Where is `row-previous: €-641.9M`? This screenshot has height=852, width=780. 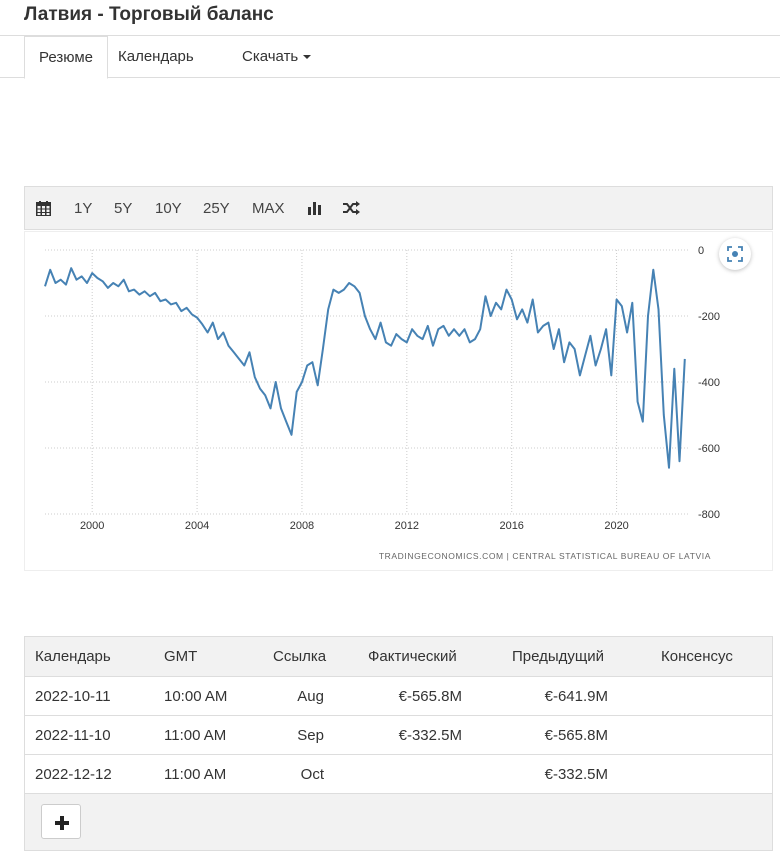 row-previous: €-641.9M is located at coordinates (576, 696).